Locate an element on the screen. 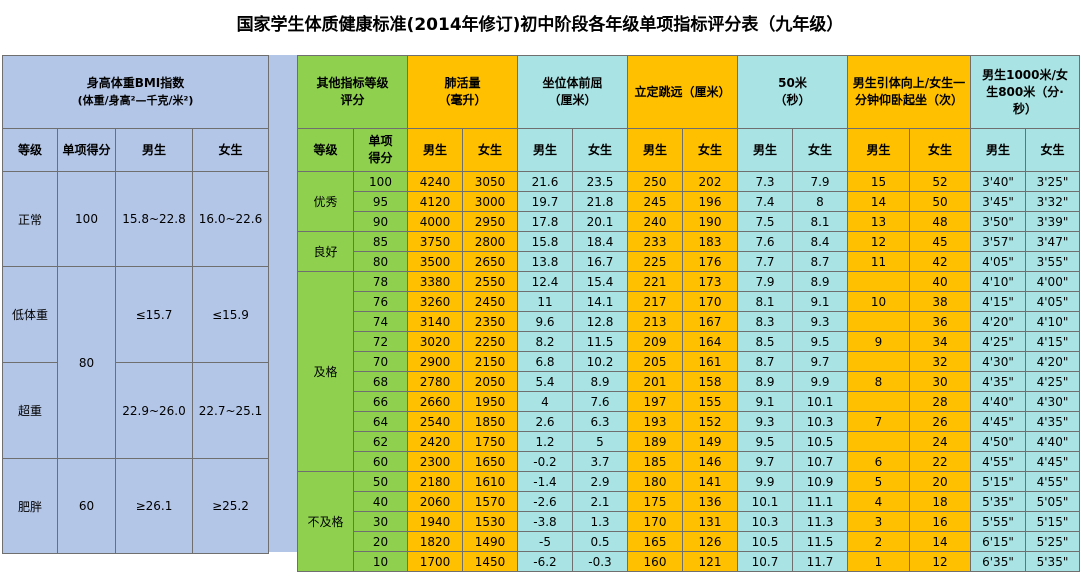 This screenshot has height=572, width=1080. hdr-50m: 50米（秒） is located at coordinates (792, 92).